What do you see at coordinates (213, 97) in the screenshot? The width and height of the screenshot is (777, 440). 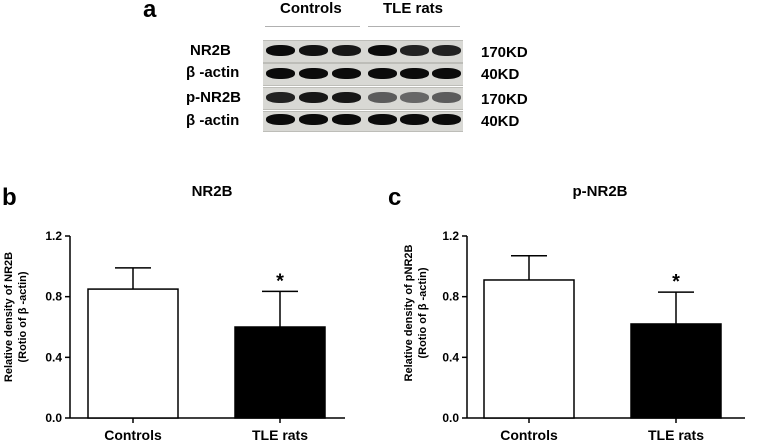 I see `blot-row-label: p-NR2B` at bounding box center [213, 97].